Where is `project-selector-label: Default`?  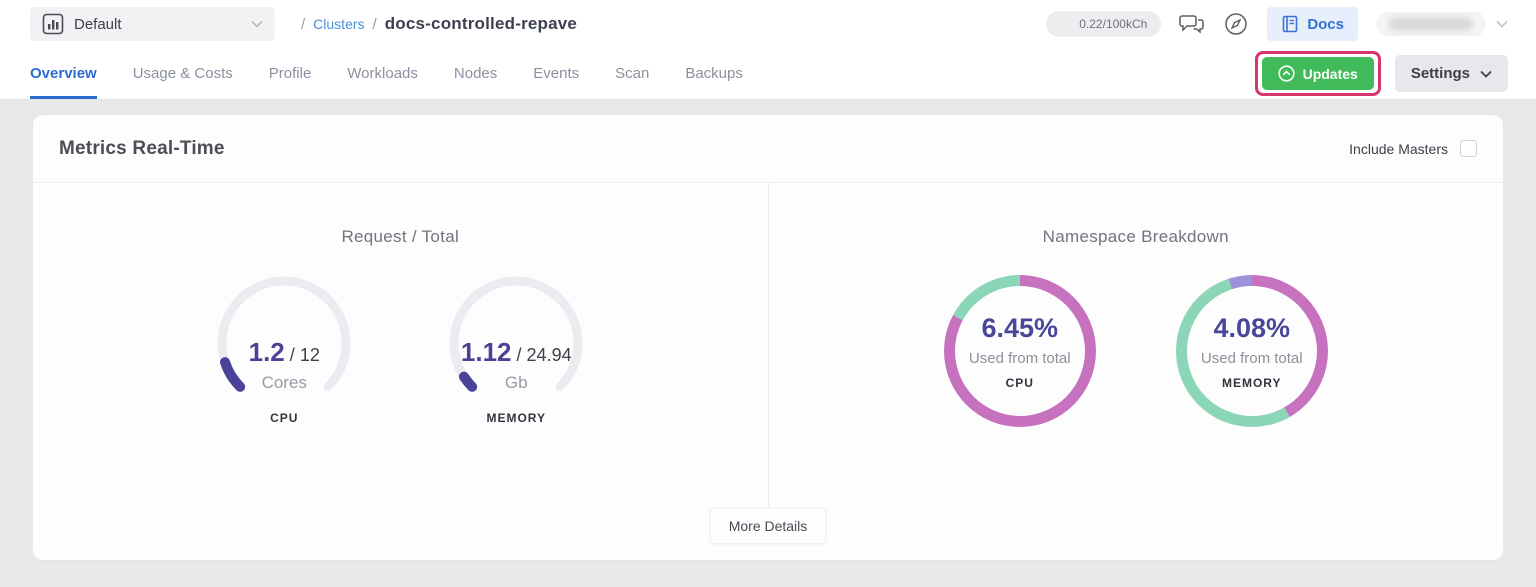 project-selector-label: Default is located at coordinates (98, 24).